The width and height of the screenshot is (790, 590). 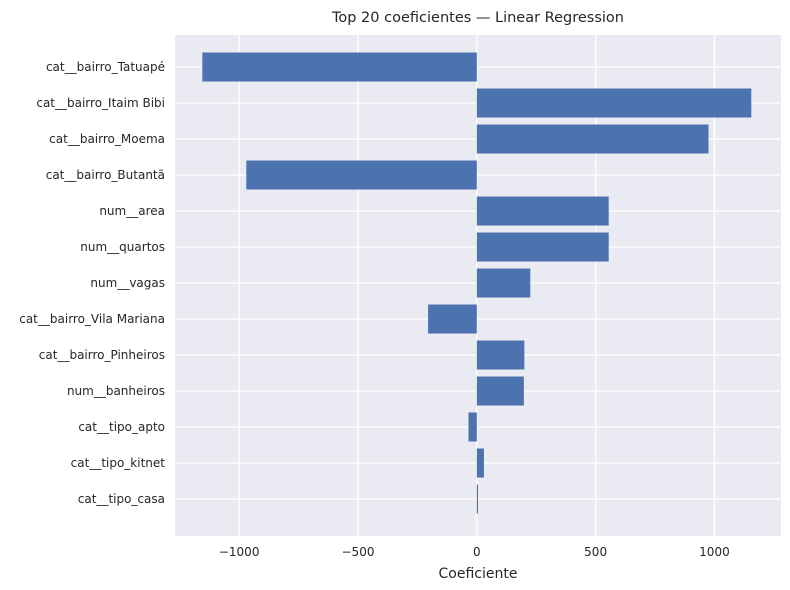 I want to click on y-tick-label: num__quartos, so click(x=122, y=247).